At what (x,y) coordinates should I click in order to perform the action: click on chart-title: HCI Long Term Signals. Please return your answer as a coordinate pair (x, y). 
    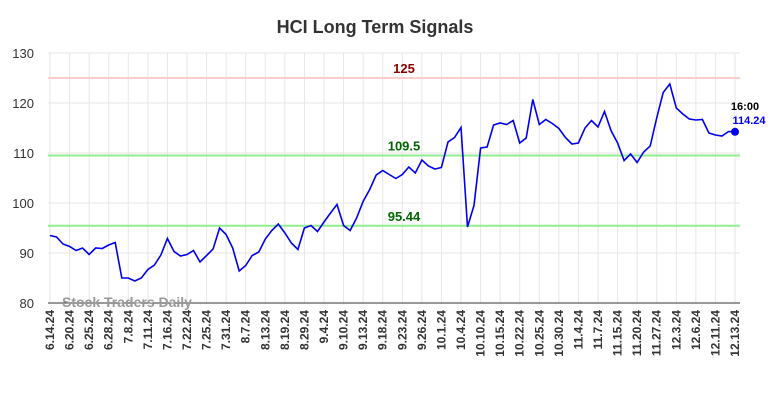
    Looking at the image, I should click on (375, 27).